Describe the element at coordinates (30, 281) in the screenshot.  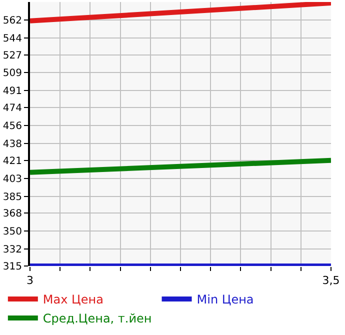
I see `x-tick-label: 3` at that location.